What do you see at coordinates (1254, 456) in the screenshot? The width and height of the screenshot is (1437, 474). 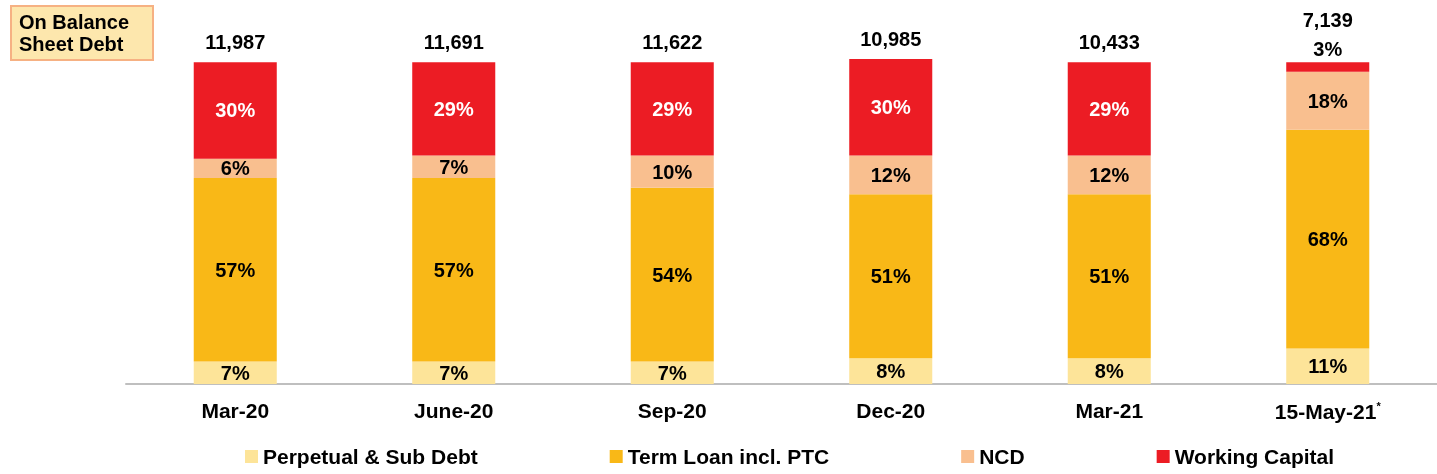 I see `legend-label: Working Capital` at bounding box center [1254, 456].